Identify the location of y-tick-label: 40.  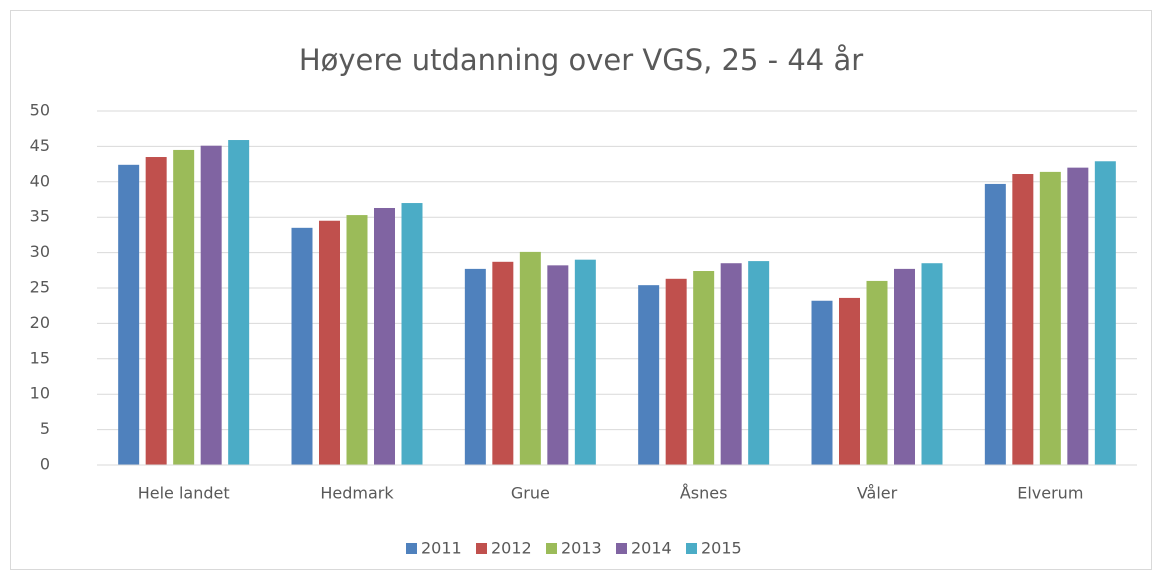
(40, 180).